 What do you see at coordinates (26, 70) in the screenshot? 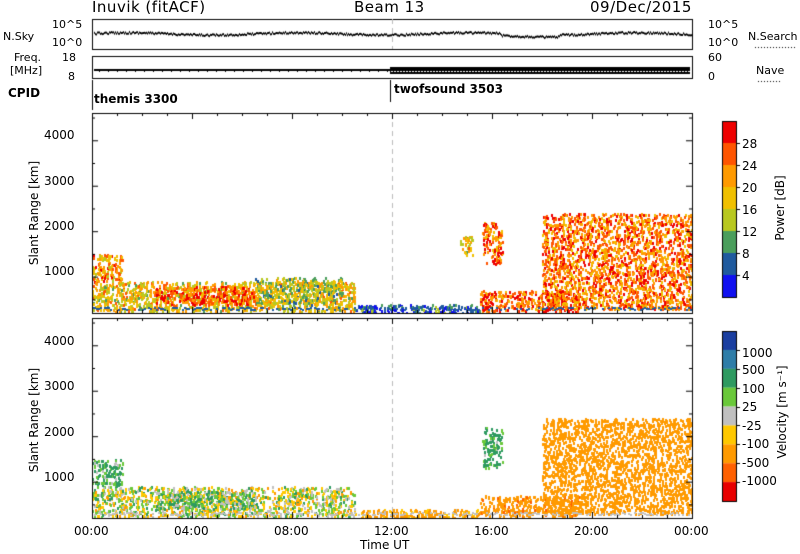
I see `freq-label-line2: [MHz]` at bounding box center [26, 70].